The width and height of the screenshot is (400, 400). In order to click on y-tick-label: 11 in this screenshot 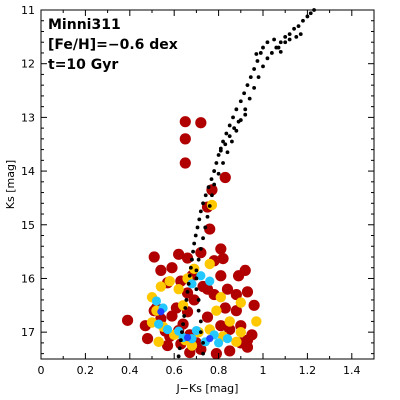, I will do `click(28, 10)`.